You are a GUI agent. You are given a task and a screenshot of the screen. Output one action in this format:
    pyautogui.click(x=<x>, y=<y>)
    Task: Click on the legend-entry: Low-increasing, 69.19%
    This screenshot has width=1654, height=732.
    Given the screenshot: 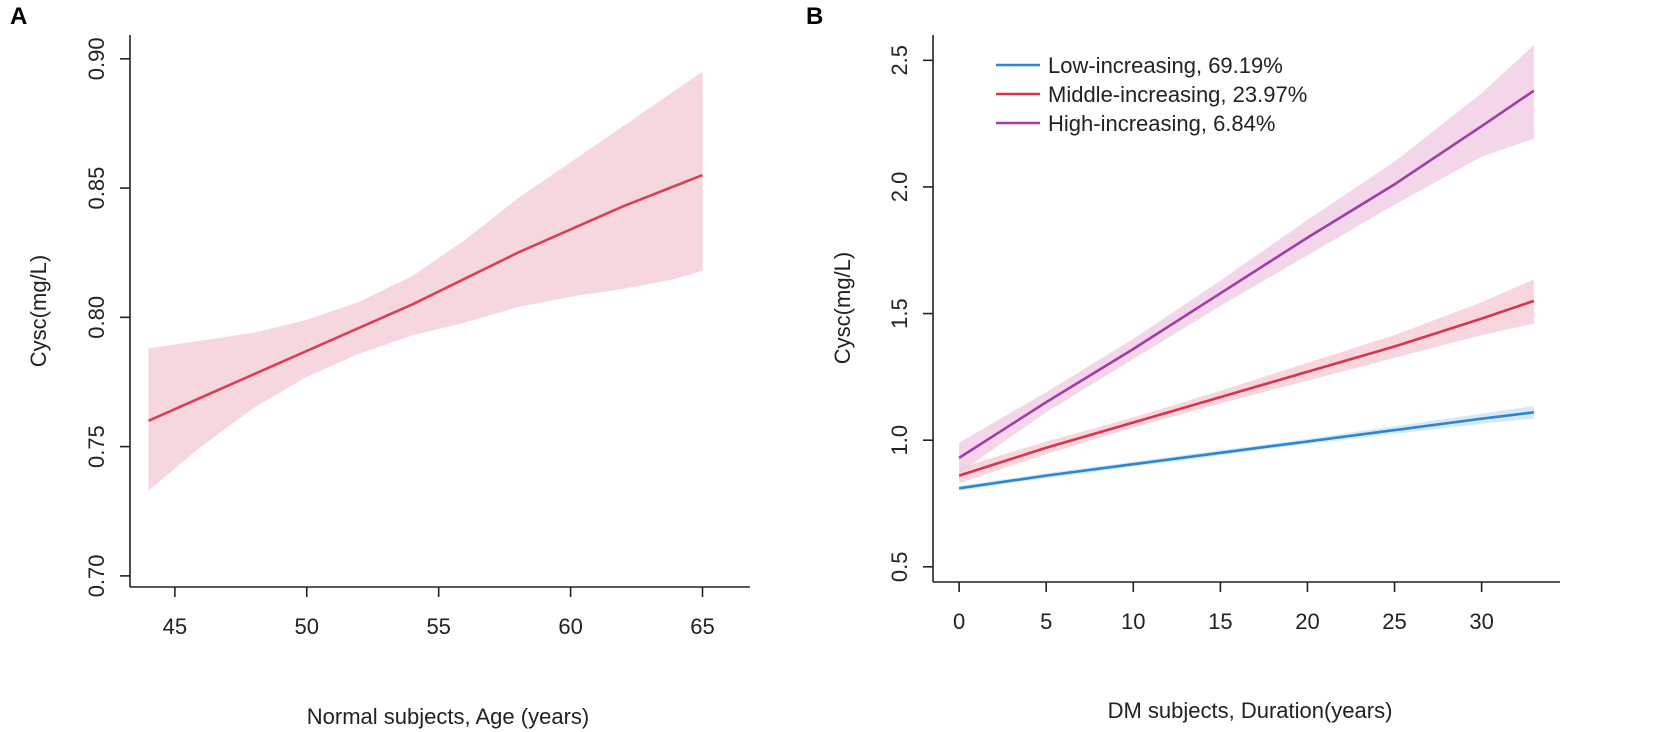 What is the action you would take?
    pyautogui.click(x=1165, y=65)
    